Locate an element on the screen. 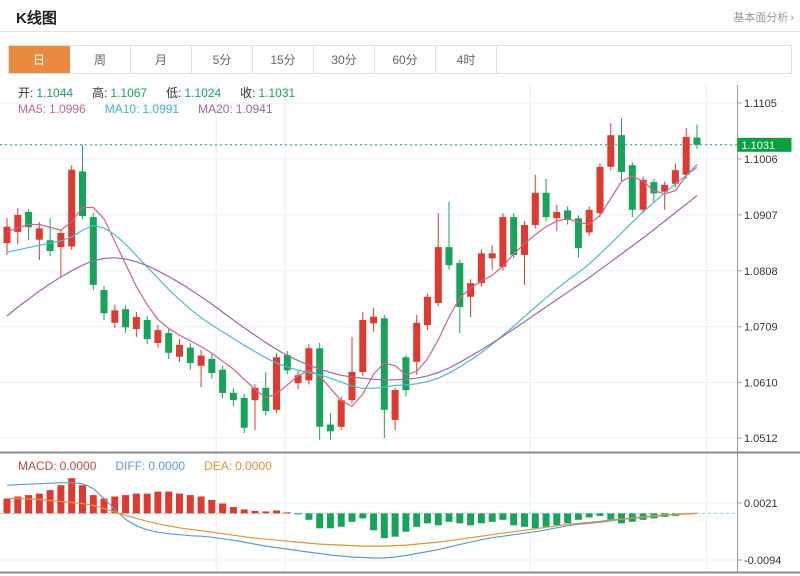  ohlc-item-close: 收: 1.1031 is located at coordinates (267, 92).